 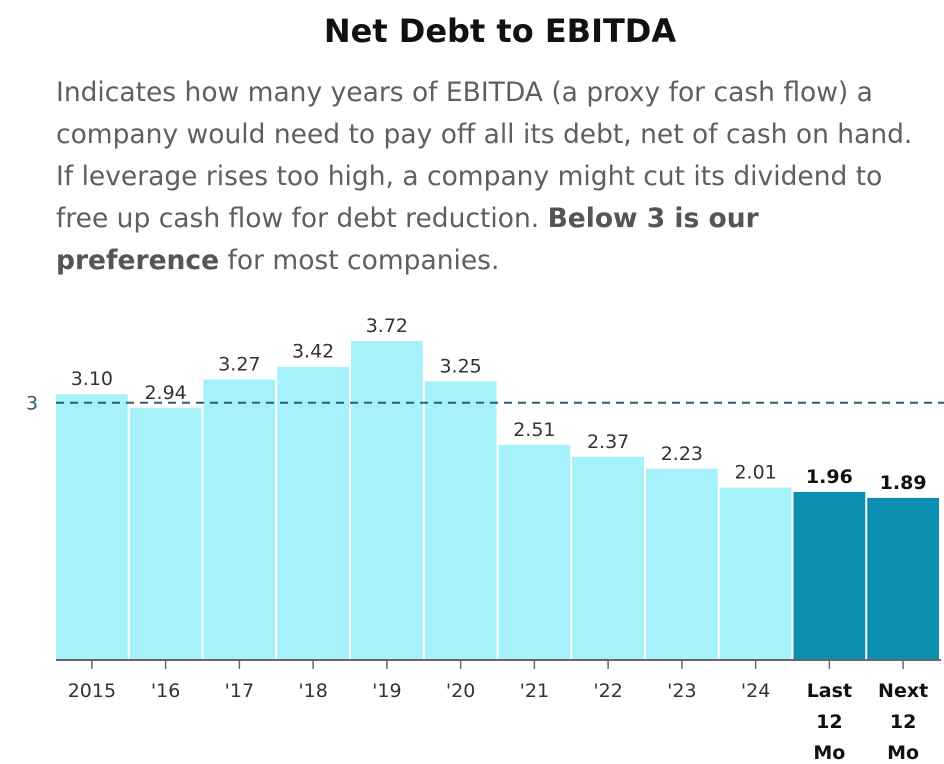 What do you see at coordinates (534, 691) in the screenshot?
I see `x-tick-label-6: '21` at bounding box center [534, 691].